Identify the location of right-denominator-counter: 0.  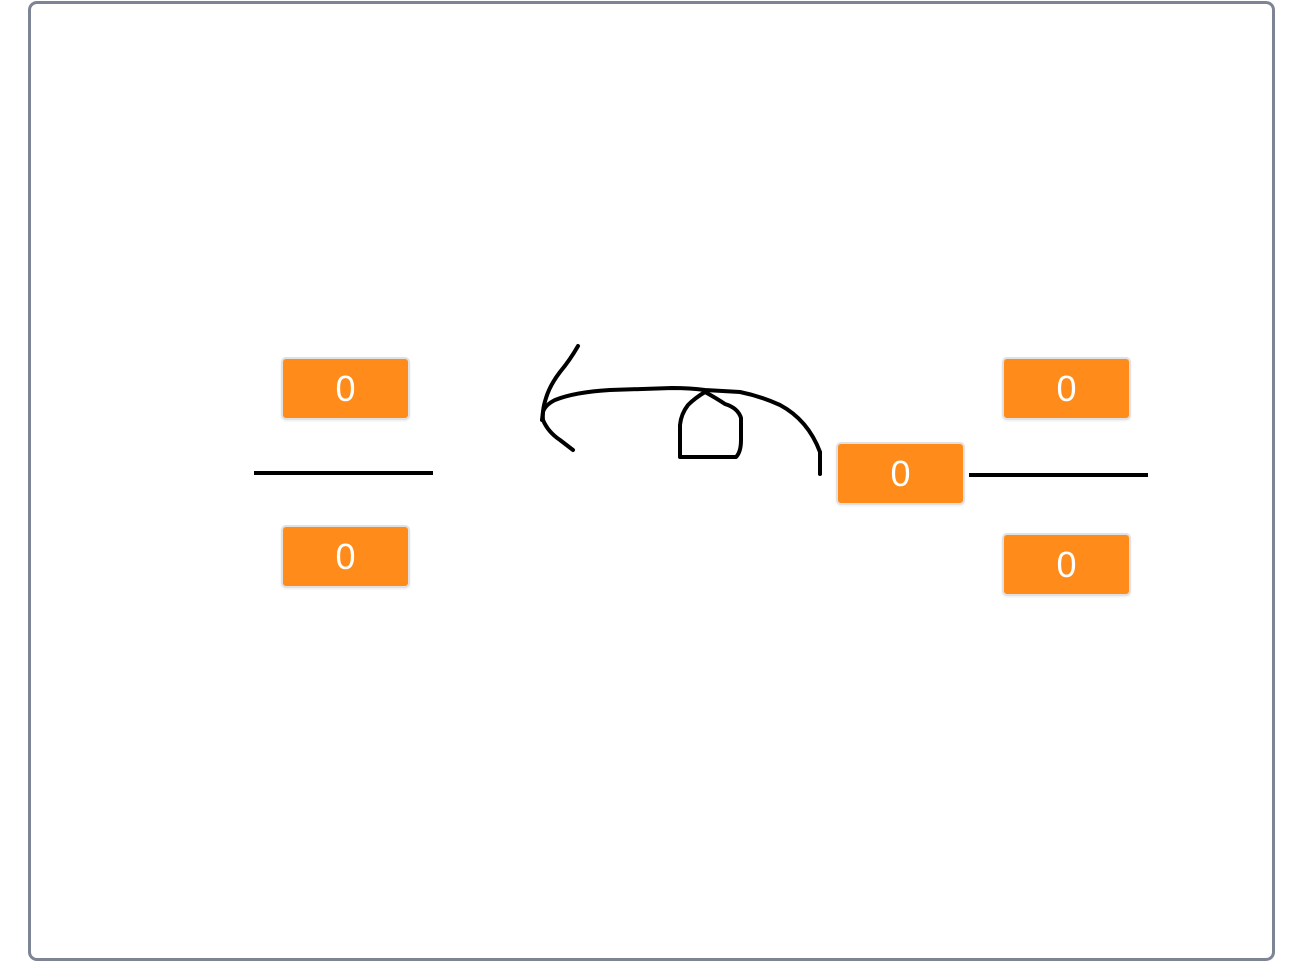
(1066, 564).